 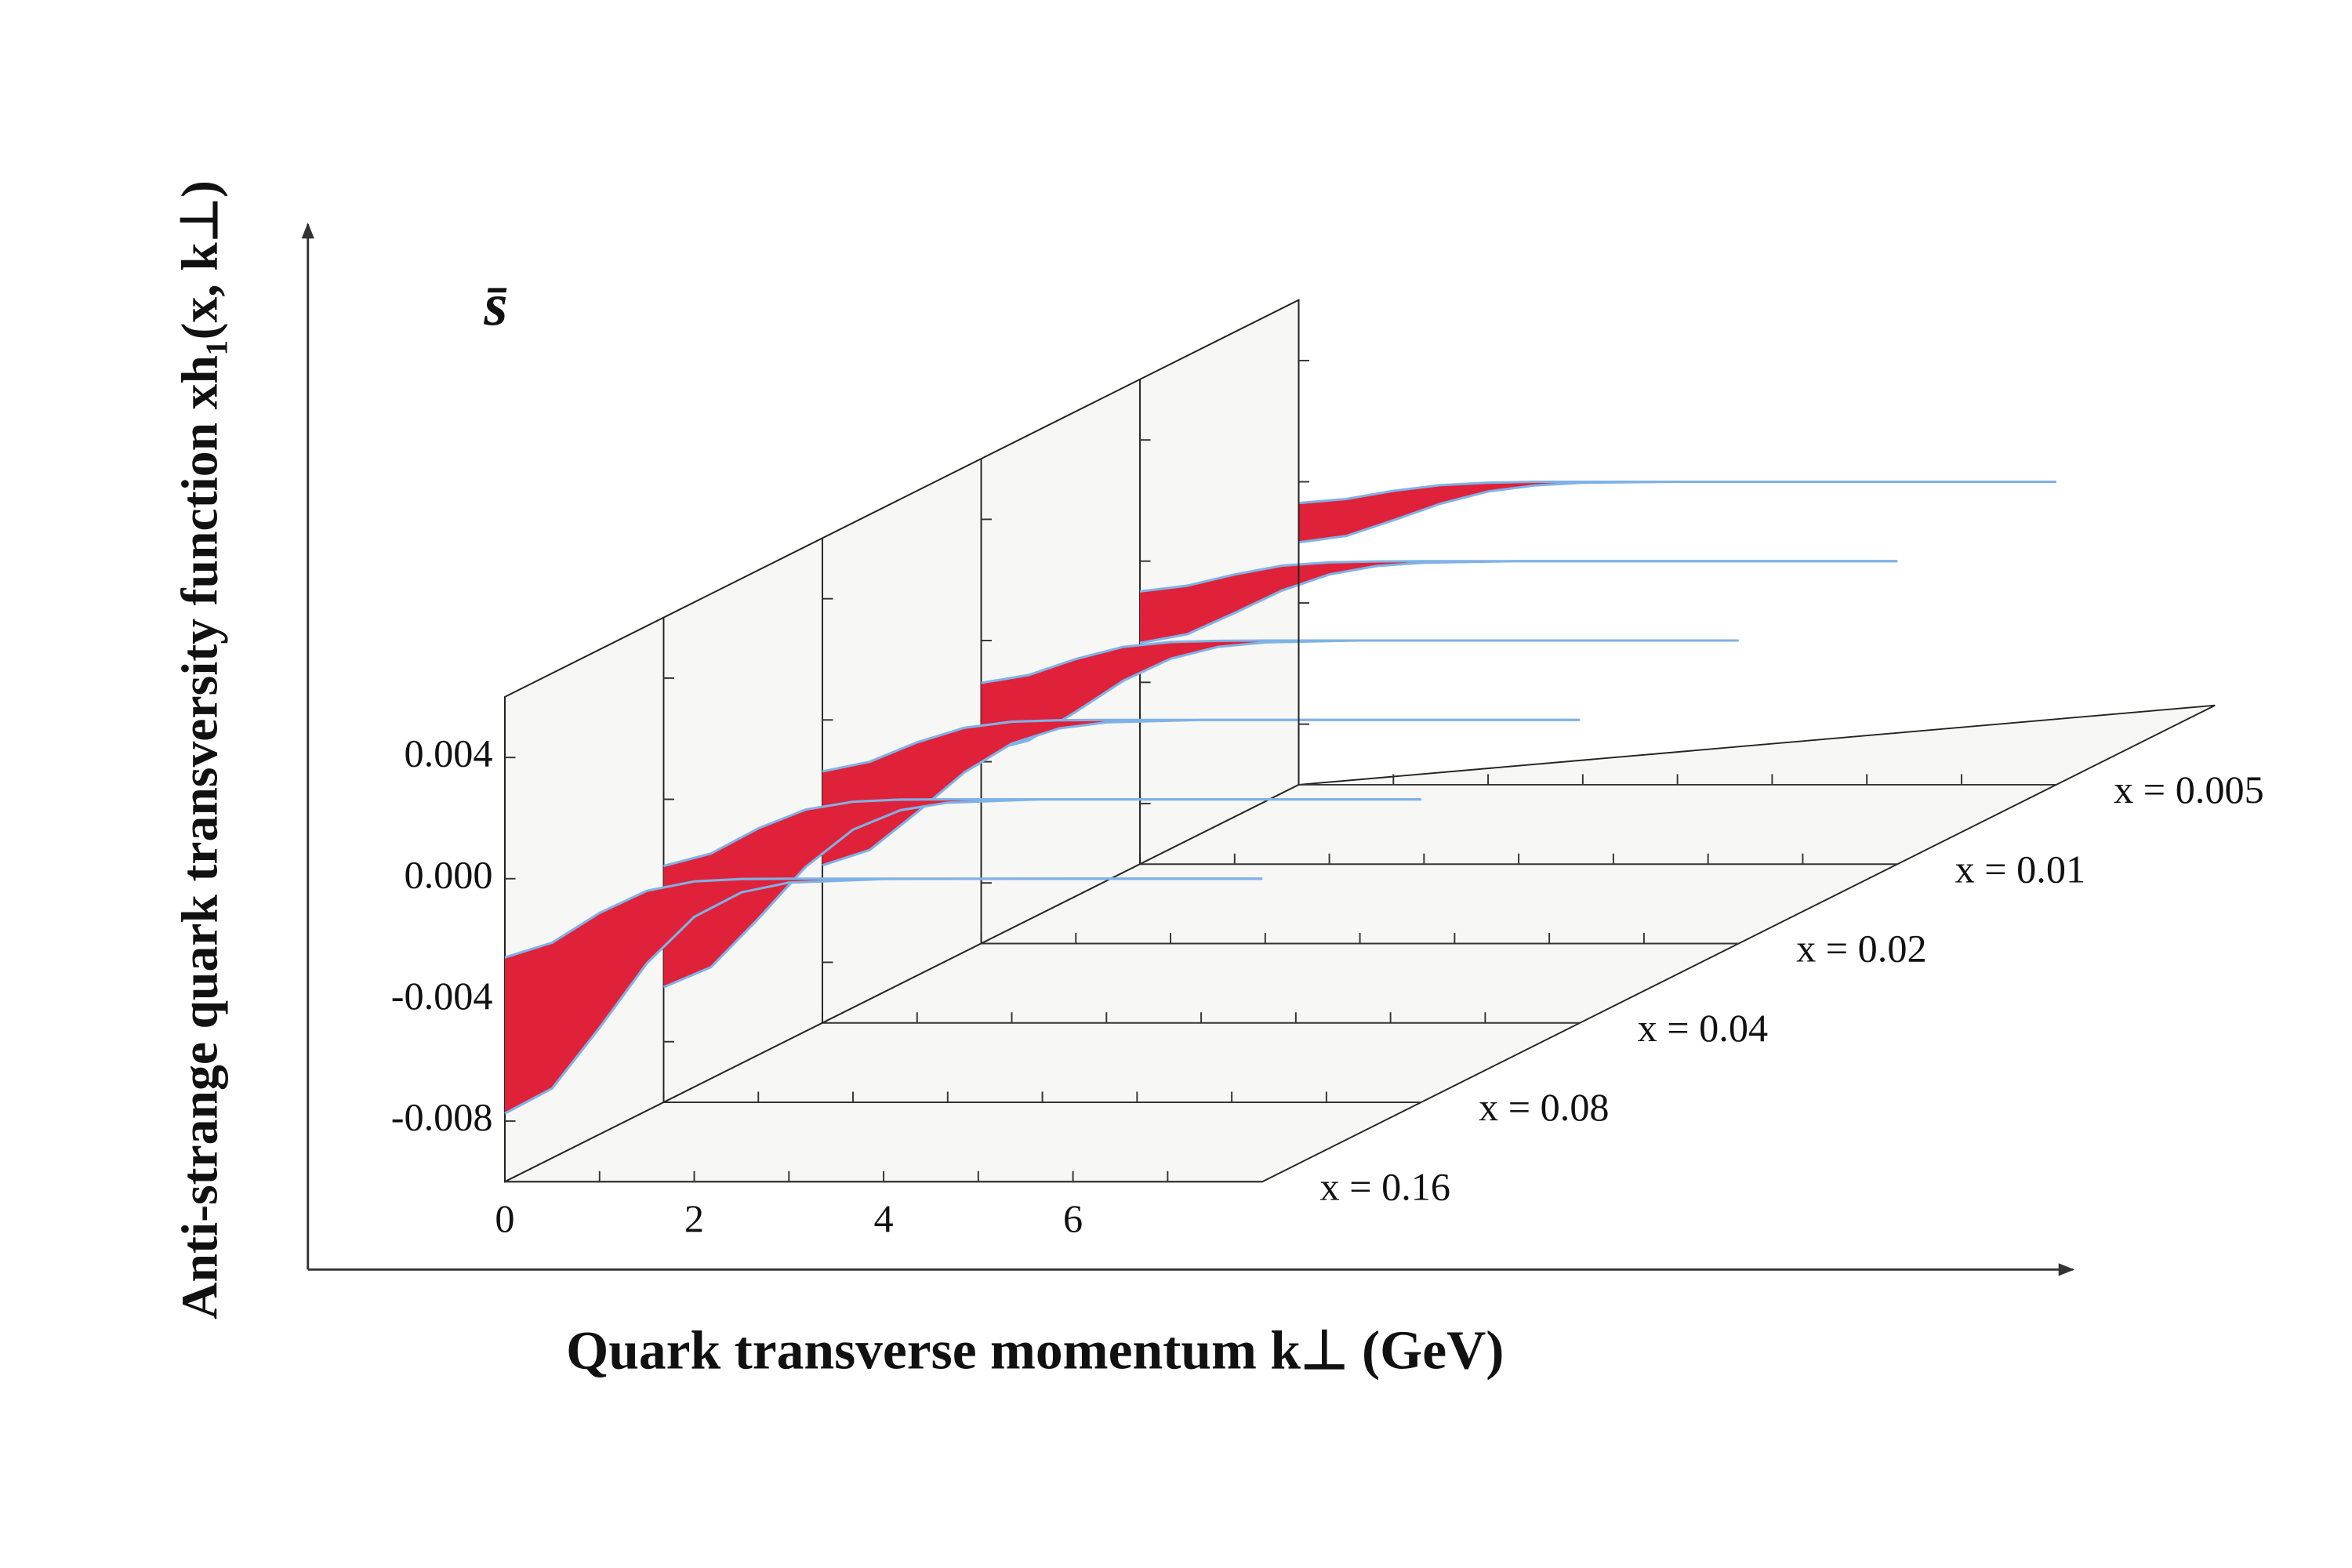 What do you see at coordinates (1035, 1350) in the screenshot?
I see `x-axis-label: Quark transverse momentum k⊥ (GeV)` at bounding box center [1035, 1350].